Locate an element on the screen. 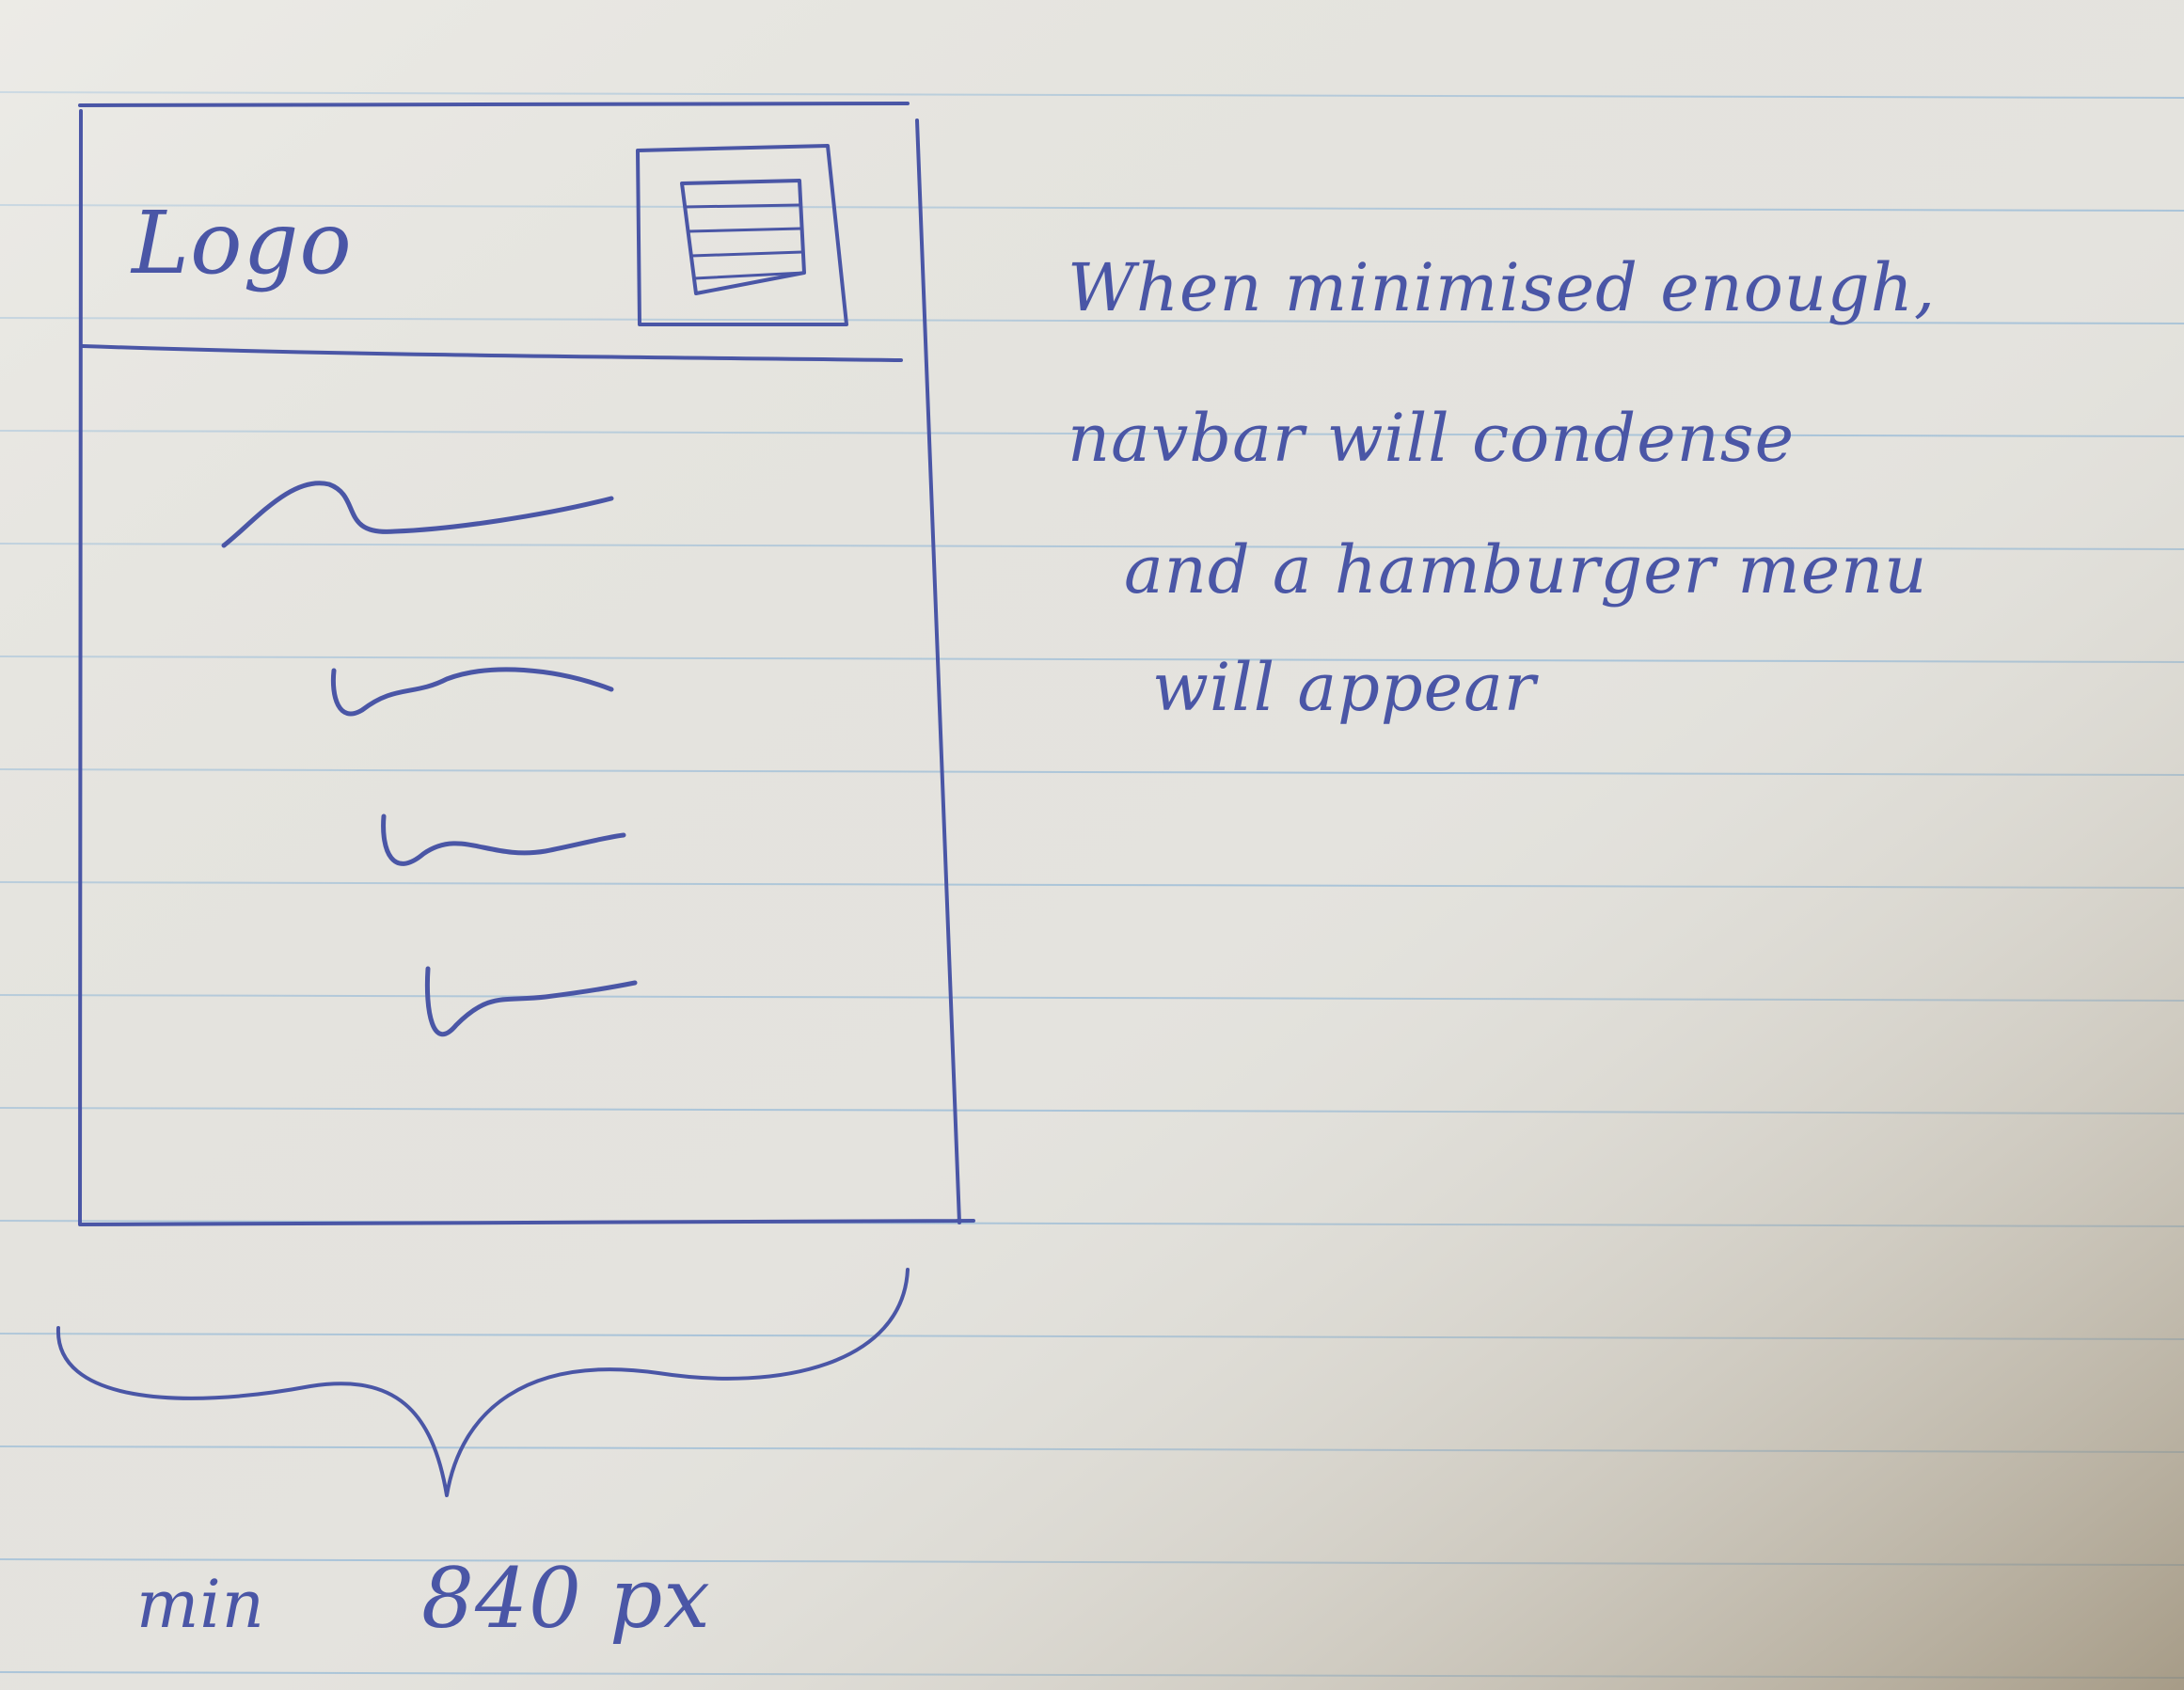 Image resolution: width=2184 pixels, height=1690 pixels. note-line: navbar will condense is located at coordinates (1432, 438).